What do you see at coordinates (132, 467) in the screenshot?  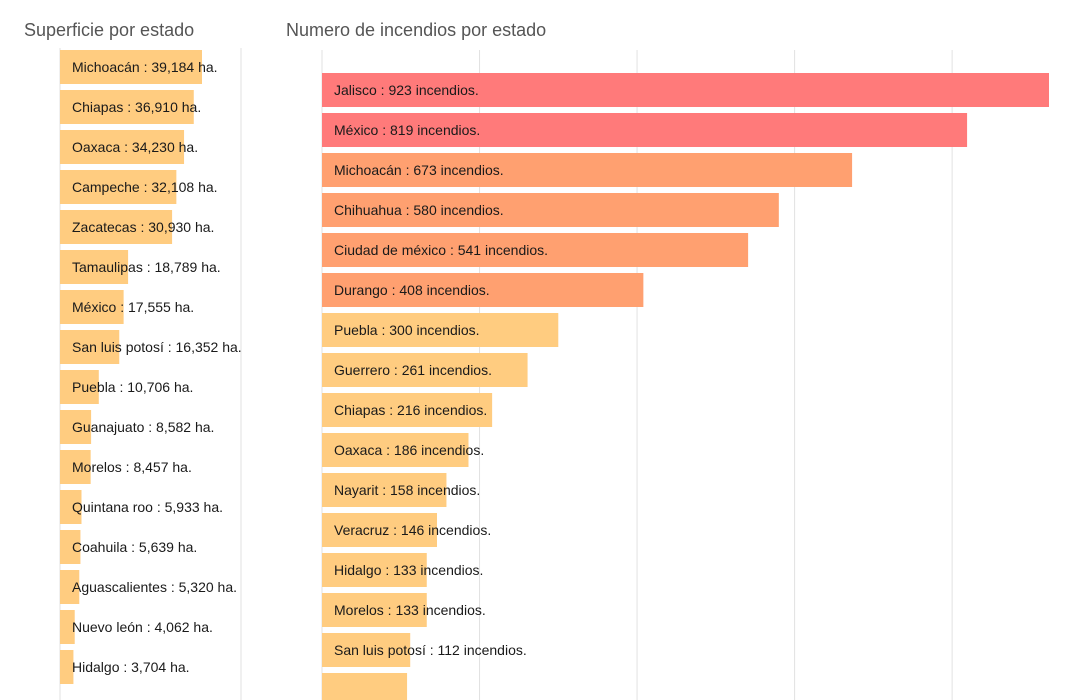 I see `bar-label: Morelos : 8,457 ha.` at bounding box center [132, 467].